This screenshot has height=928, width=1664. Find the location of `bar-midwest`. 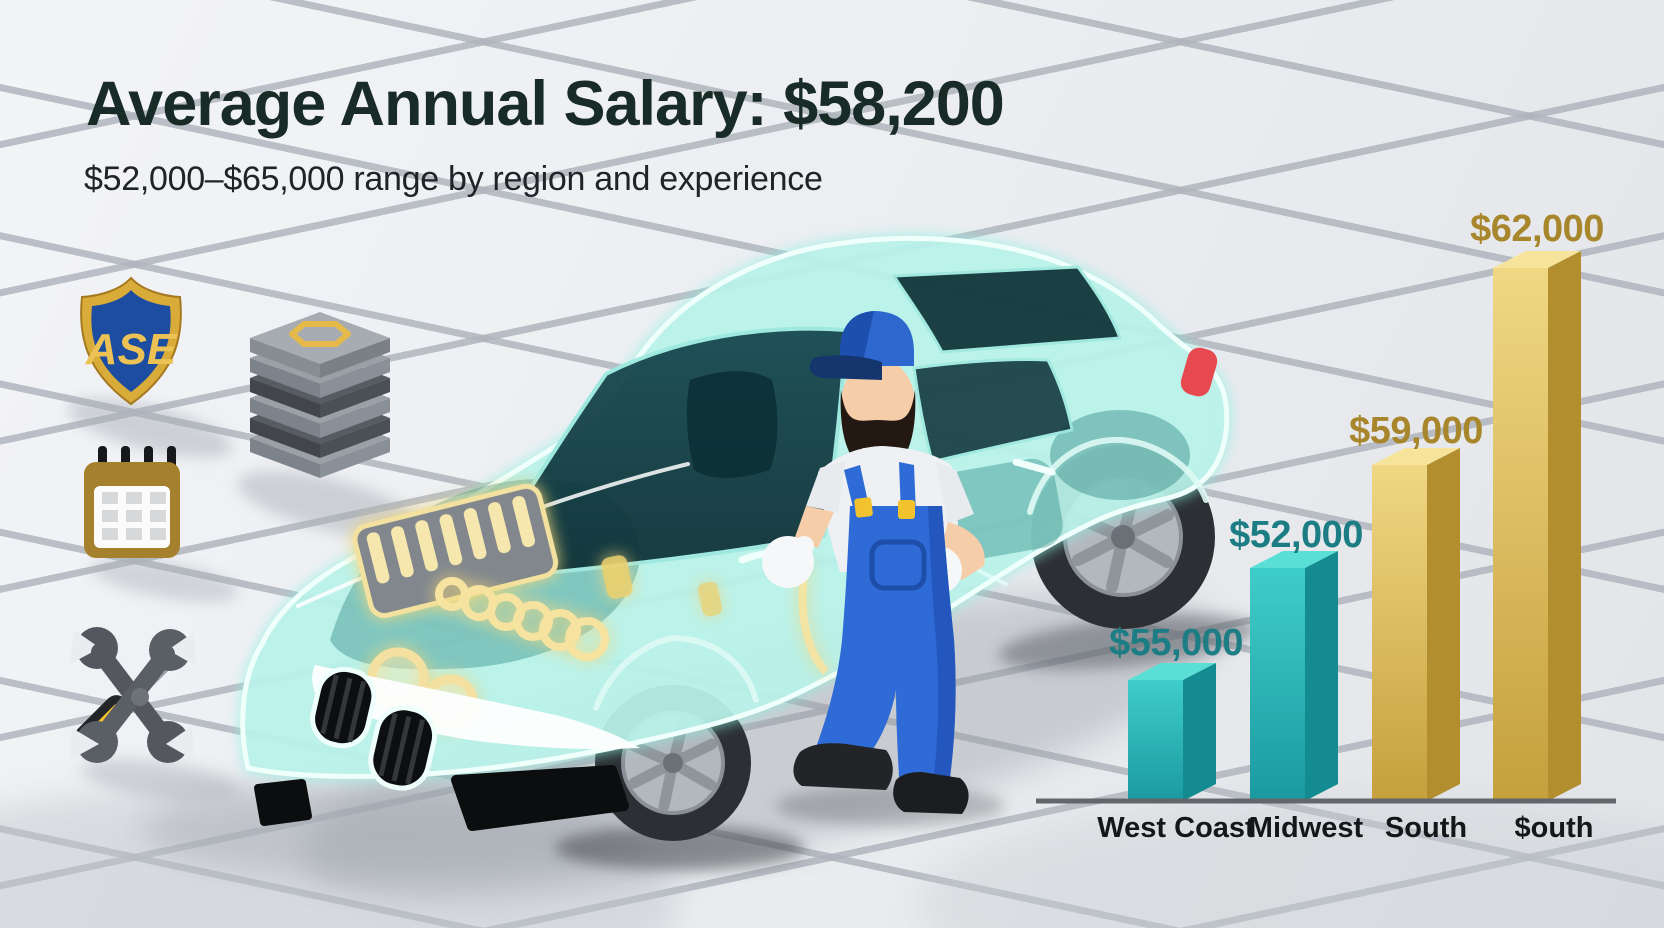

bar-midwest is located at coordinates (1294, 676).